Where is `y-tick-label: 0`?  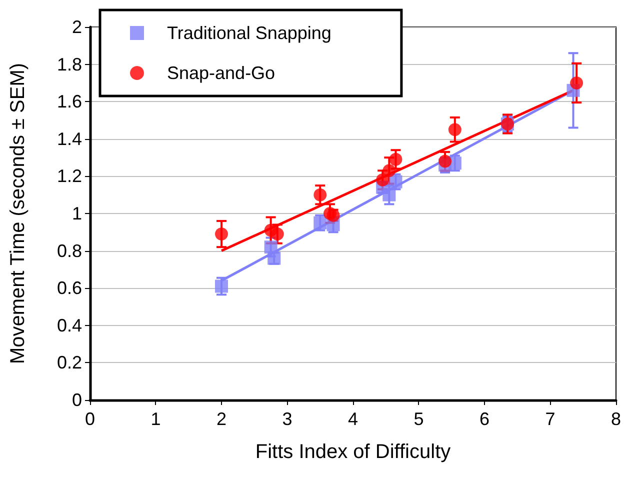 y-tick-label: 0 is located at coordinates (77, 400).